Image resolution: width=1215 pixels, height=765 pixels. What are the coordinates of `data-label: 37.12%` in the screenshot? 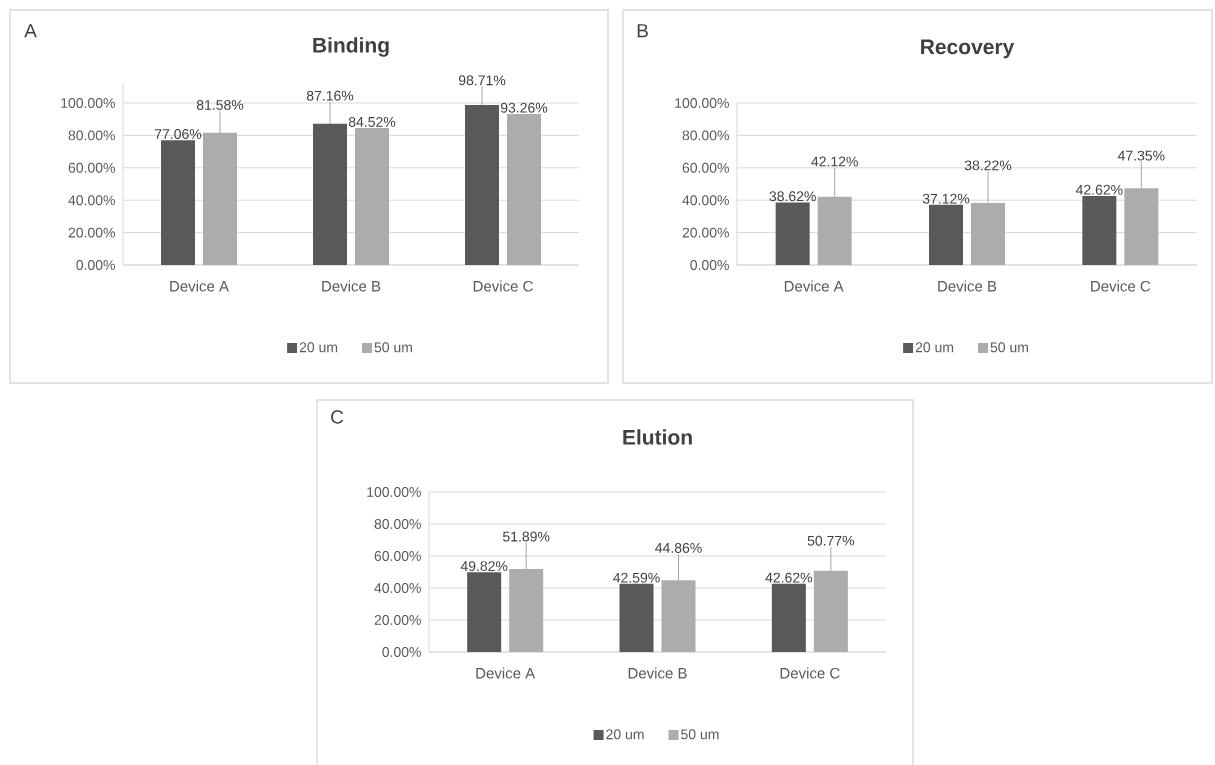 It's located at (946, 198).